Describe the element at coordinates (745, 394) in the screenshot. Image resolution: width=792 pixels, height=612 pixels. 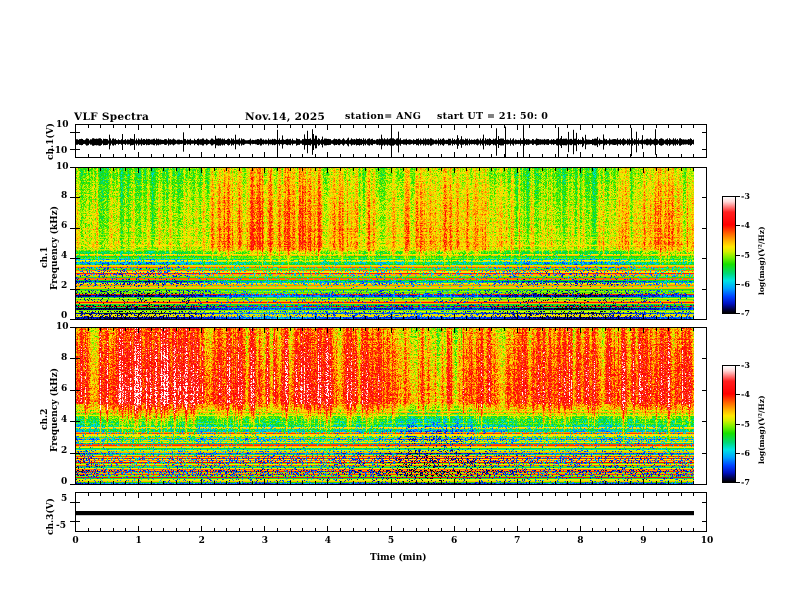
I see `colorbar-tick-label: -4` at that location.